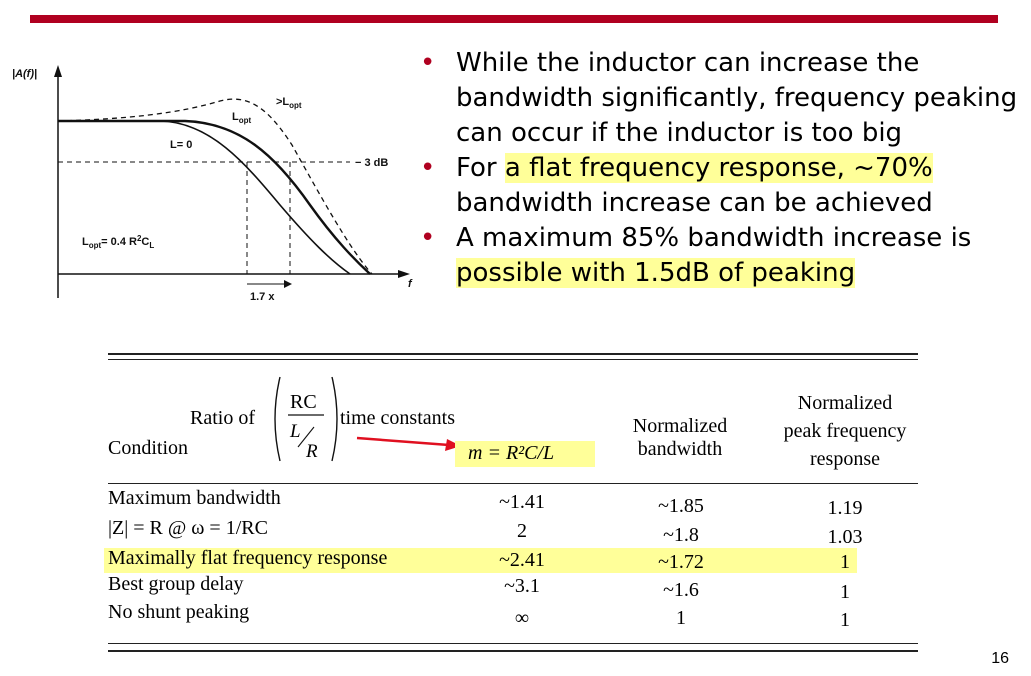  I want to click on ratio-suffix: time constants, so click(397, 418).